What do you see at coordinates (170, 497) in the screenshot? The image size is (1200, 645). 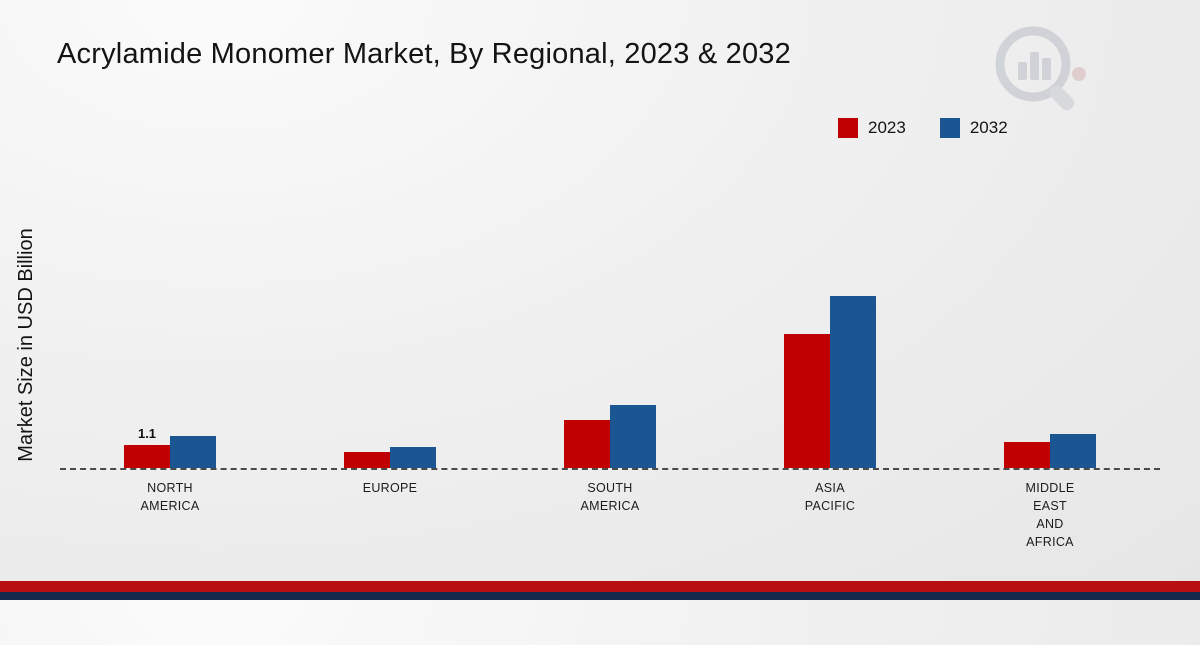 I see `category-label-north-america: NORTH AMERICA` at bounding box center [170, 497].